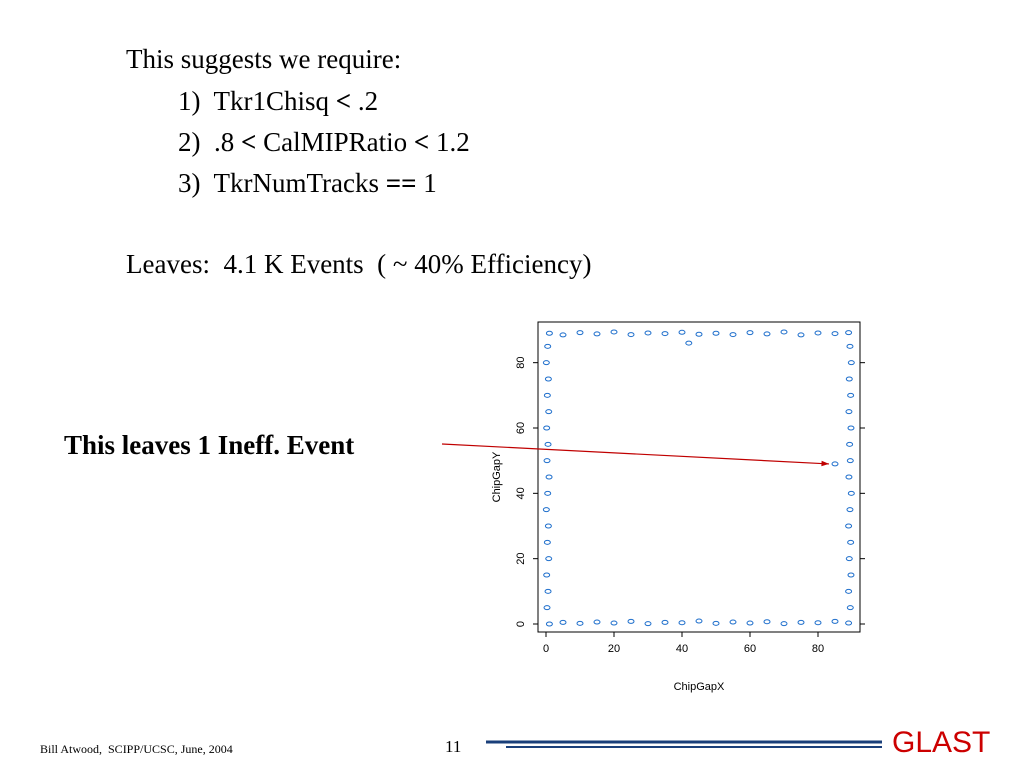 The height and width of the screenshot is (768, 1024). What do you see at coordinates (699, 477) in the screenshot?
I see `plot-frame` at bounding box center [699, 477].